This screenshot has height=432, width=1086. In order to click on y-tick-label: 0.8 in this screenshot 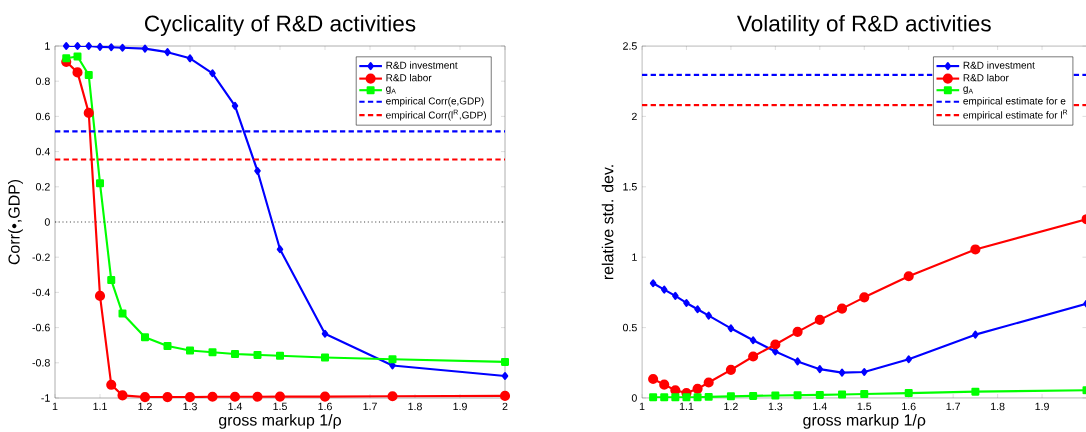, I will do `click(42, 81)`.